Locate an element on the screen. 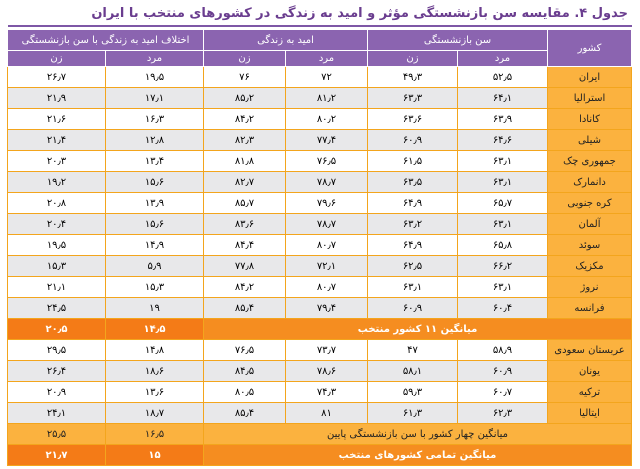 Image resolution: width=640 pixels, height=469 pixels. data-row: کره جنوبی ۶۵٫۷ ۶۴٫۹ ۷۹٫۶ ۸۵٫۷ ۱۳٫۹ ۲۰٫۸ is located at coordinates (319, 203).